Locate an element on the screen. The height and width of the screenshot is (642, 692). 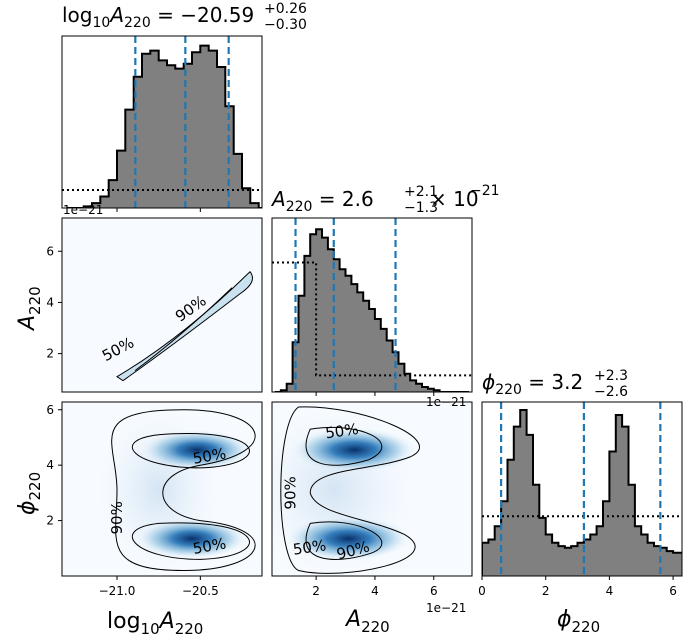
offset-text-bottom: 1e−21 is located at coordinates (446, 608).